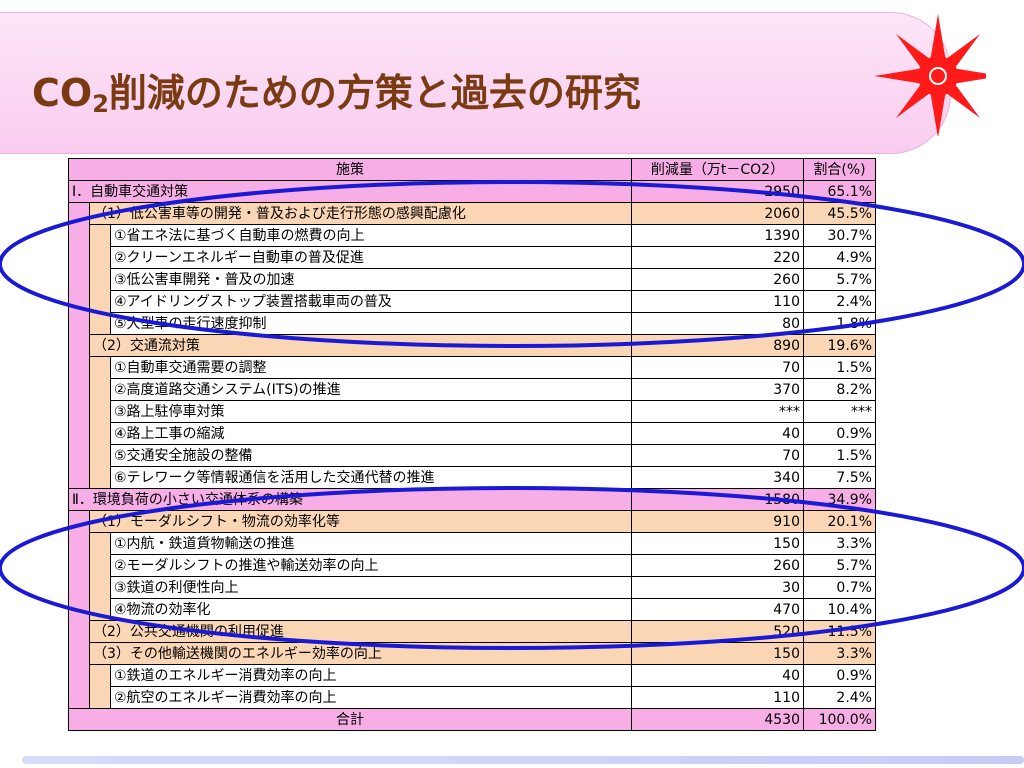  I want to click on table-row: ①自動車交通需要の調整 70 1.5%, so click(472, 367).